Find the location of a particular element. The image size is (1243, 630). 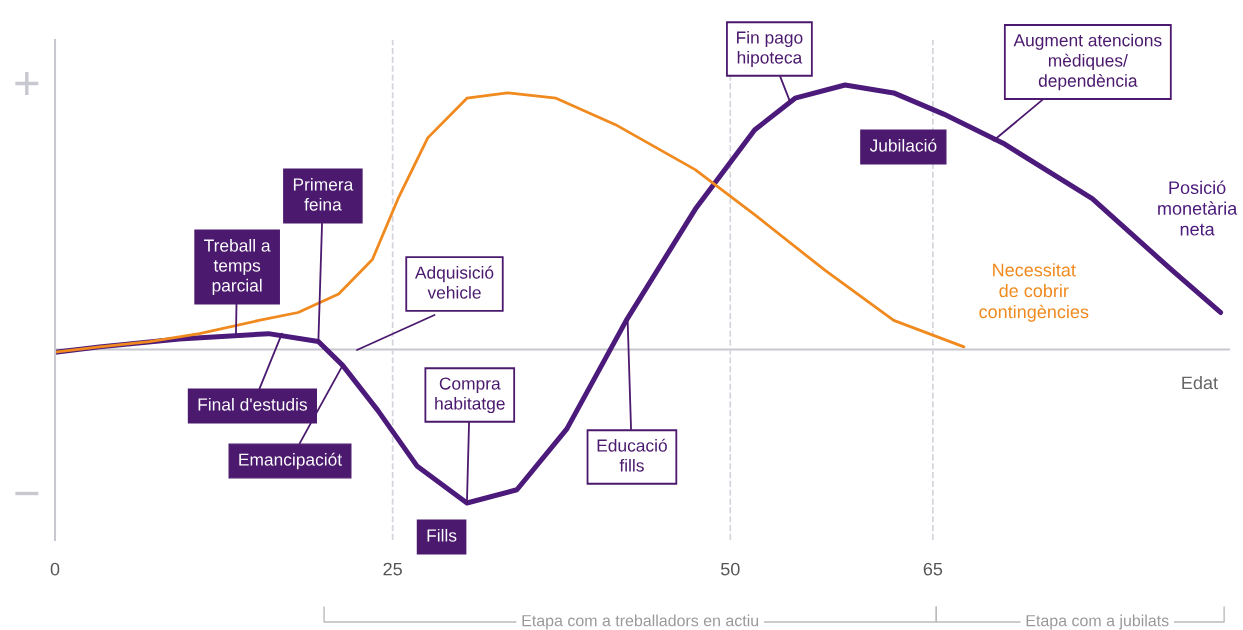

x-axis-title: Edat is located at coordinates (1200, 383).